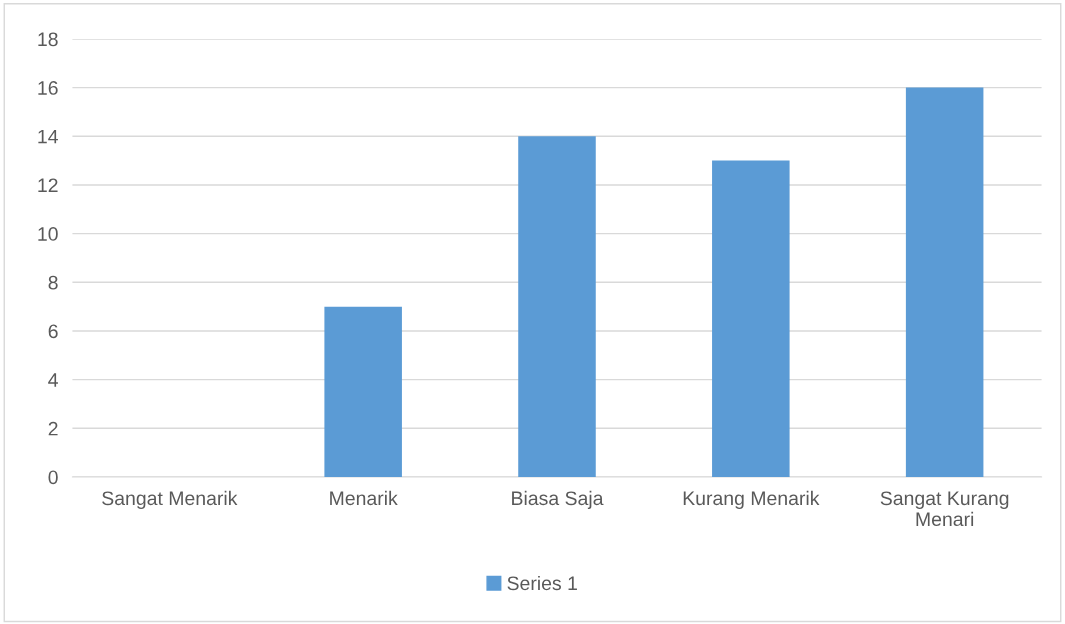  Describe the element at coordinates (48, 185) in the screenshot. I see `y-tick-label: 12` at that location.